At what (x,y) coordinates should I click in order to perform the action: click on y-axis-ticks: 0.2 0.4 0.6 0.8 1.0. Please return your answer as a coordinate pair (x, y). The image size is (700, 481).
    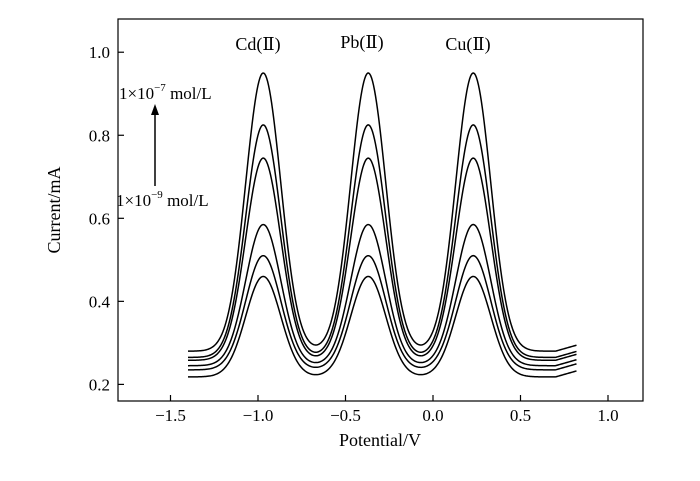
    Looking at the image, I should click on (106, 218).